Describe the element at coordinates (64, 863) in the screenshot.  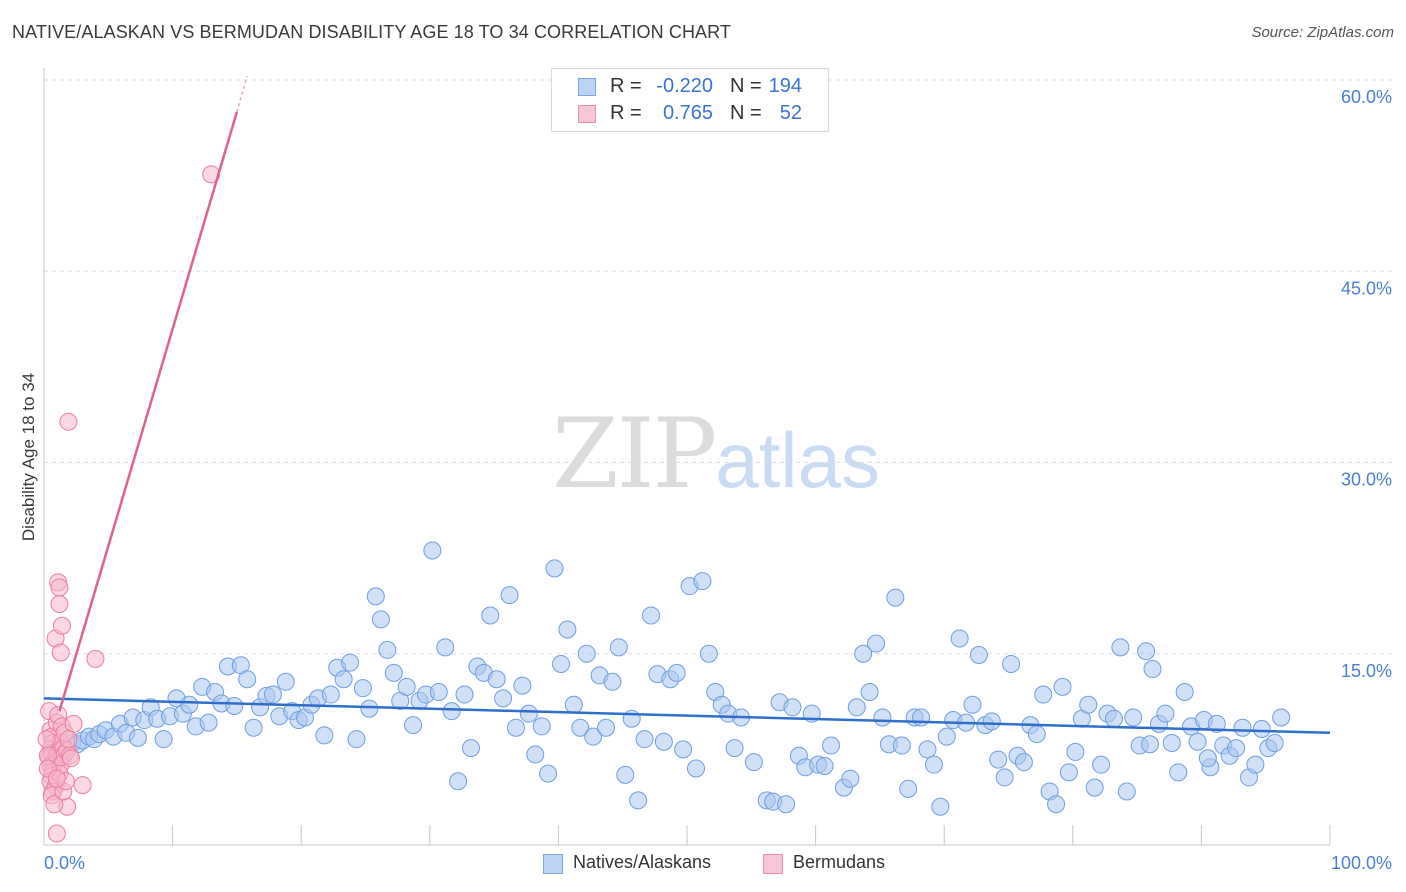
I see `x-tick-label: 0.0%` at that location.